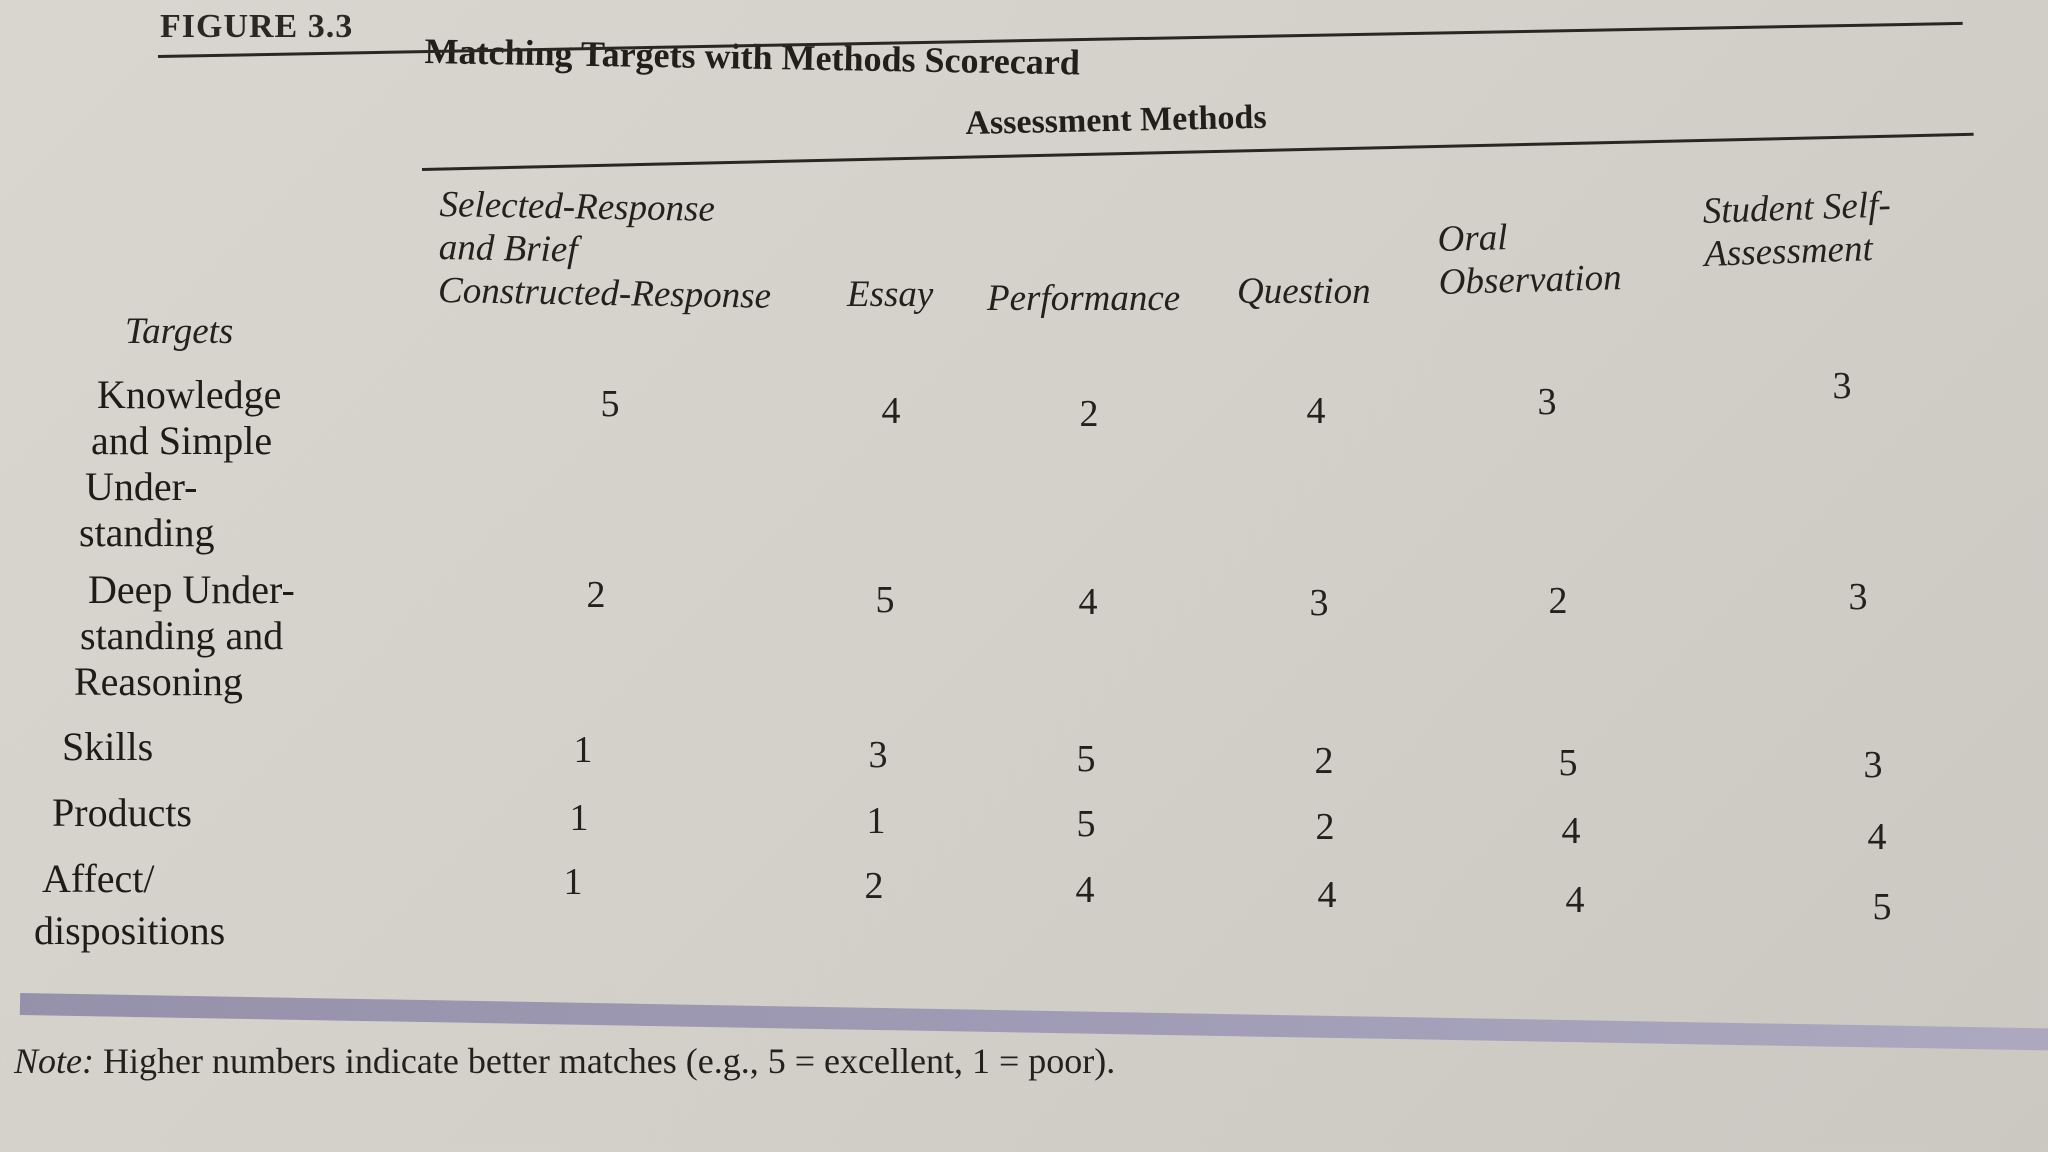 This screenshot has height=1152, width=2048. What do you see at coordinates (1084, 298) in the screenshot?
I see `column-header-performance: Performance` at bounding box center [1084, 298].